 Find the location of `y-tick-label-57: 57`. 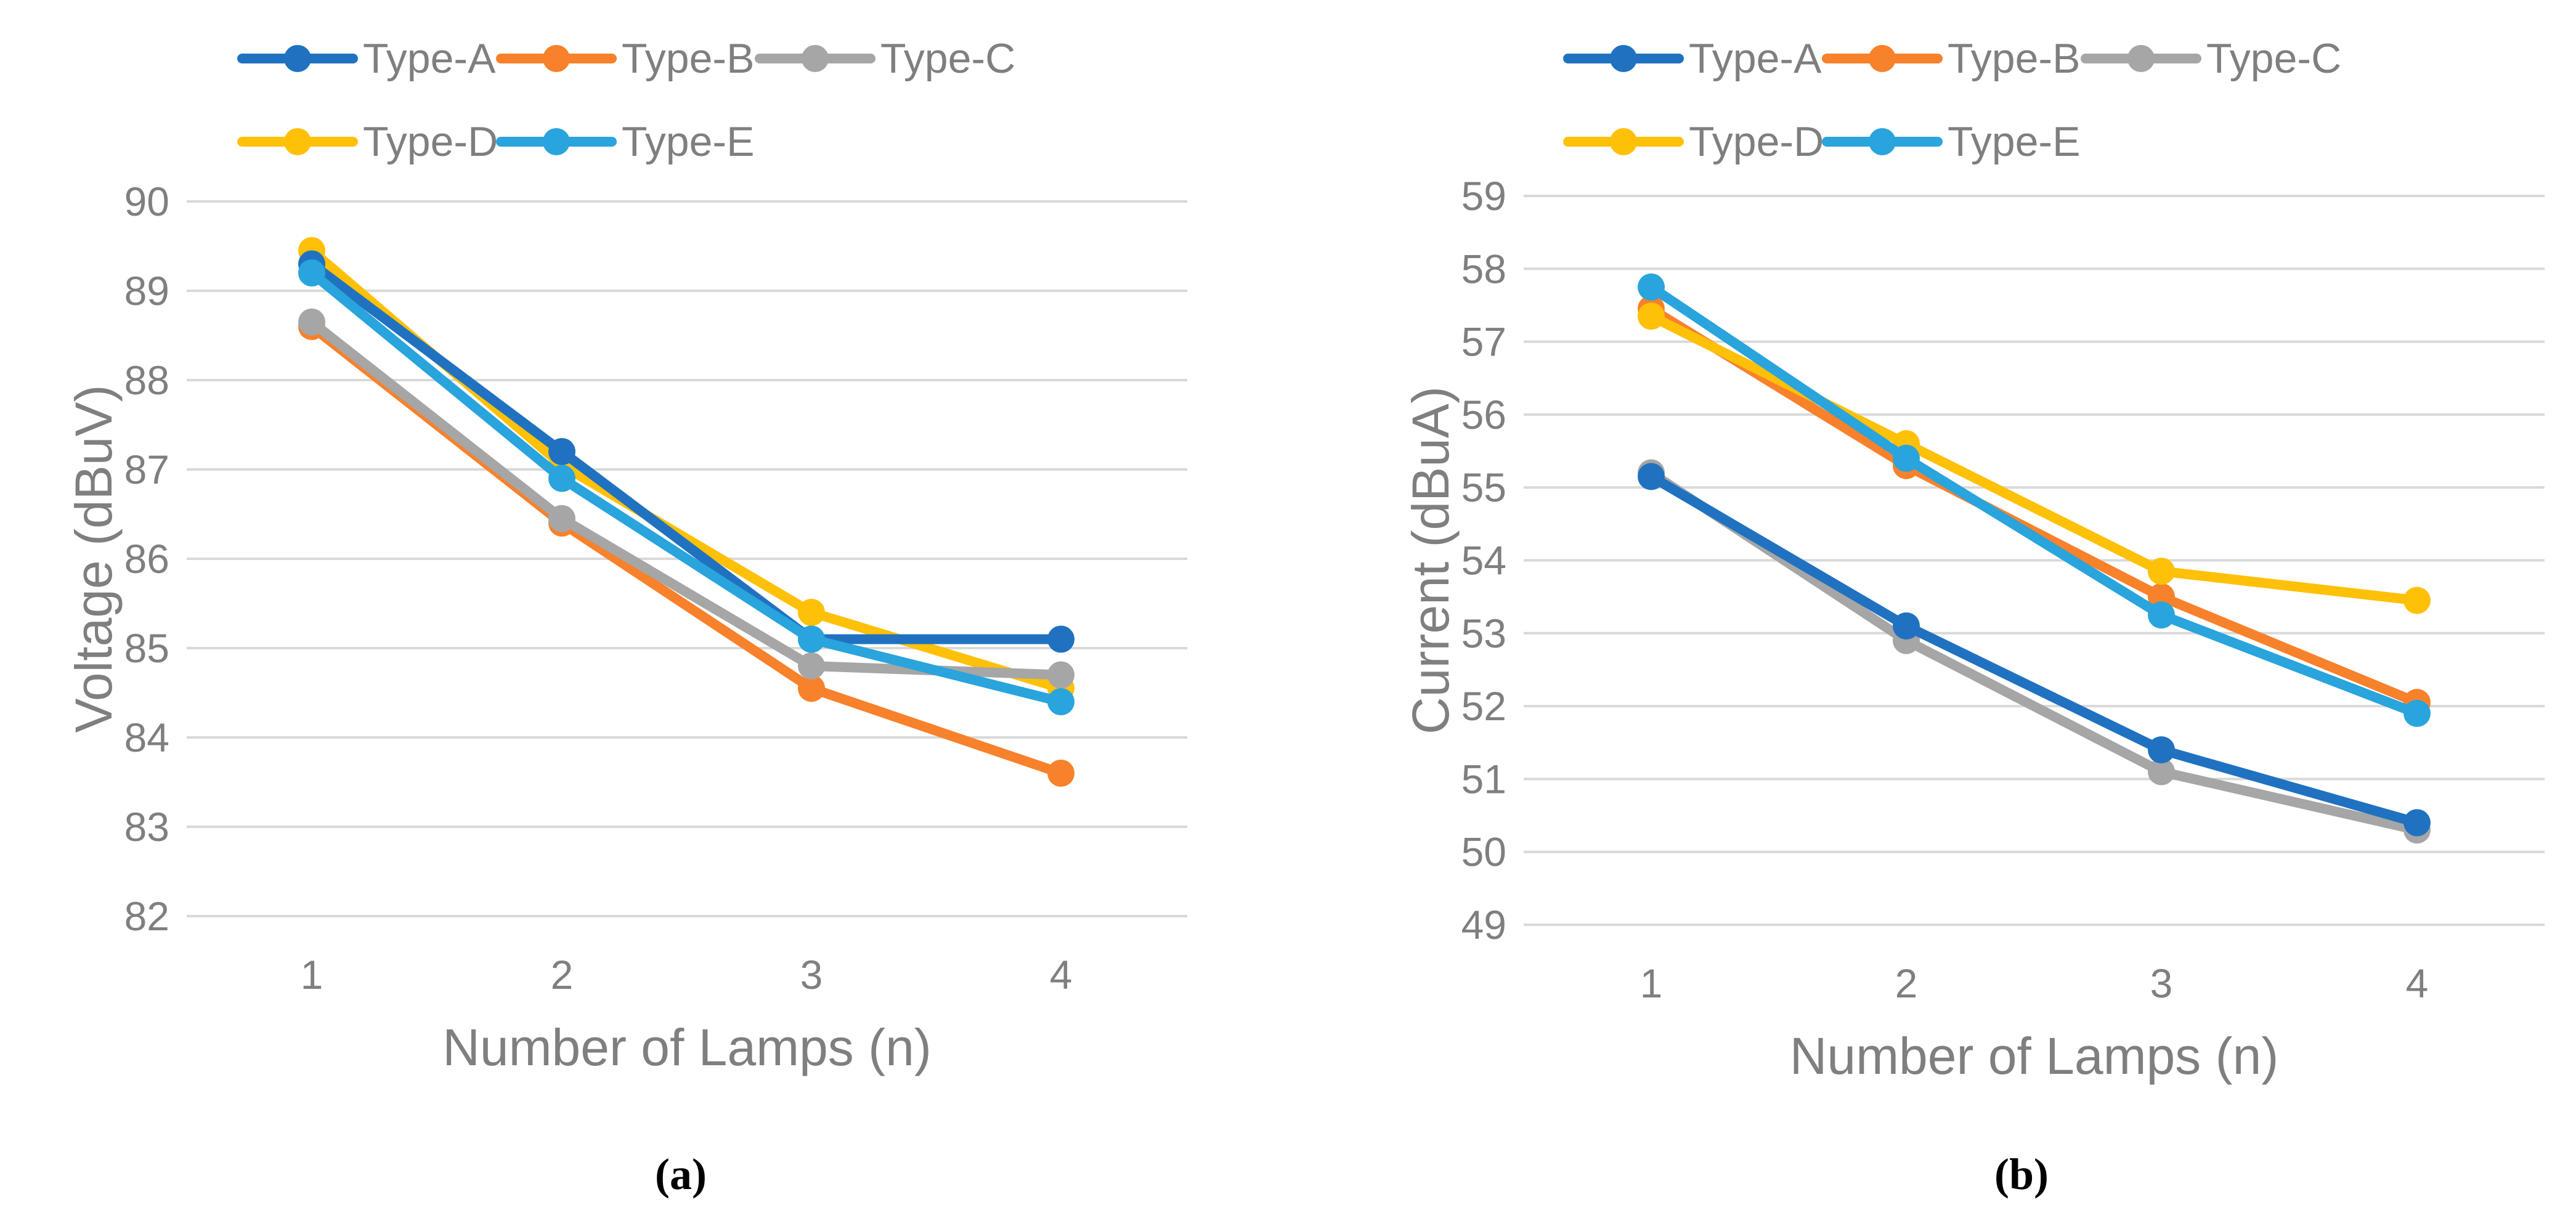

y-tick-label-57: 57 is located at coordinates (1483, 342).